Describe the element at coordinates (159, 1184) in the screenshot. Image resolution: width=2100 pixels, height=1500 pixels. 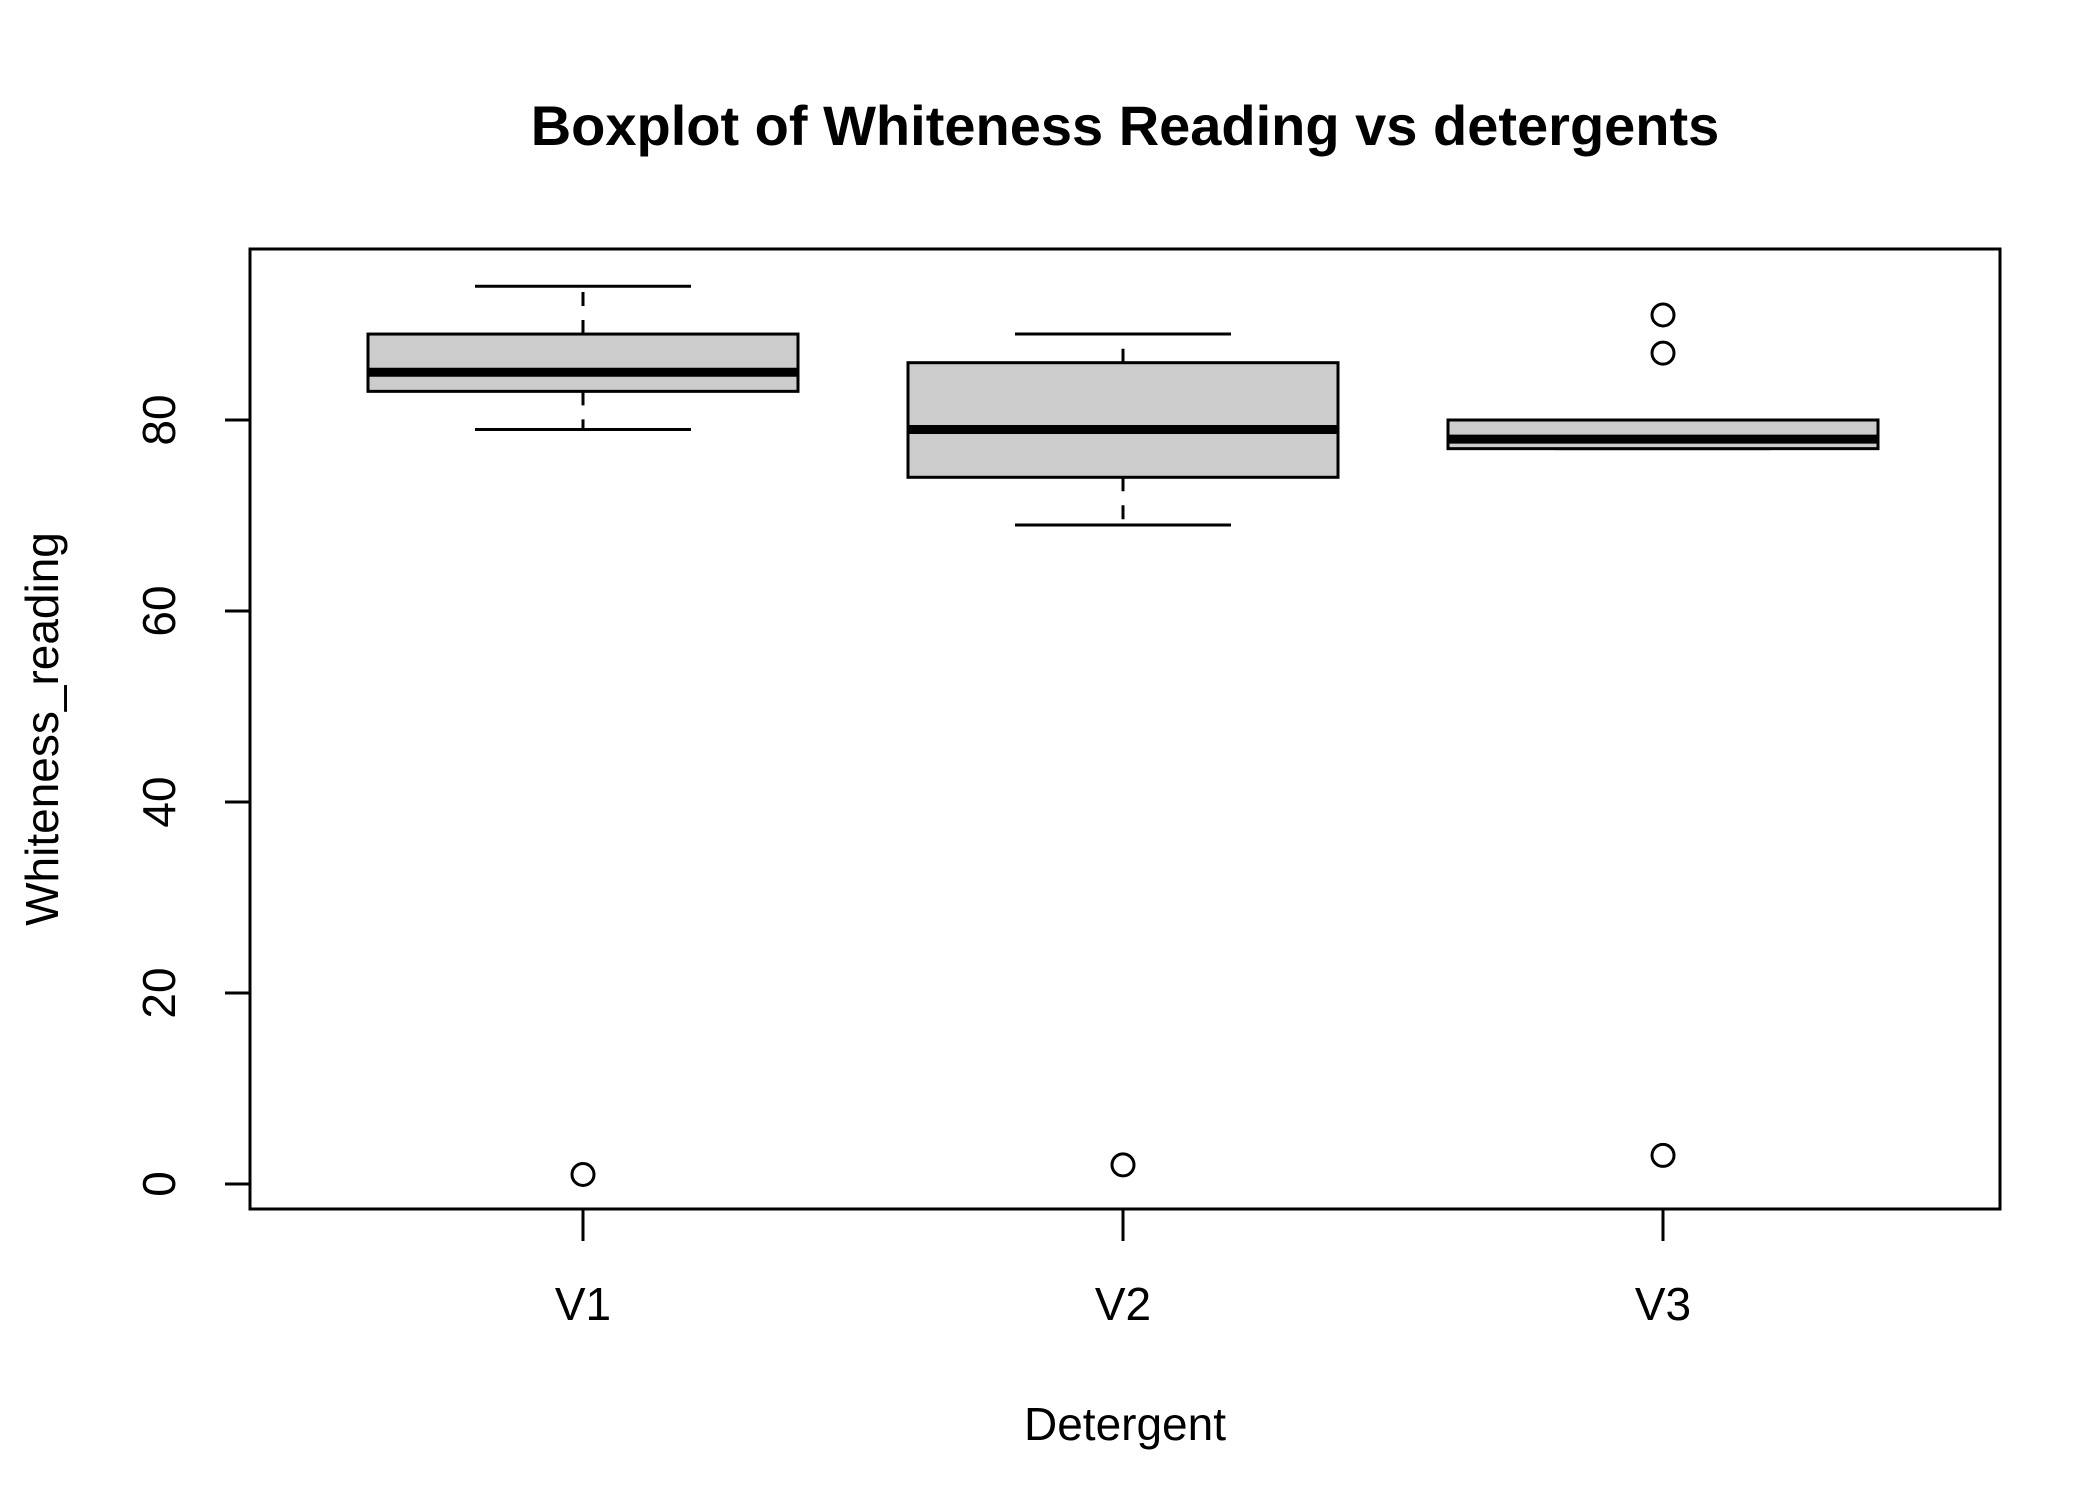
I see `y-tick-label: 0` at that location.